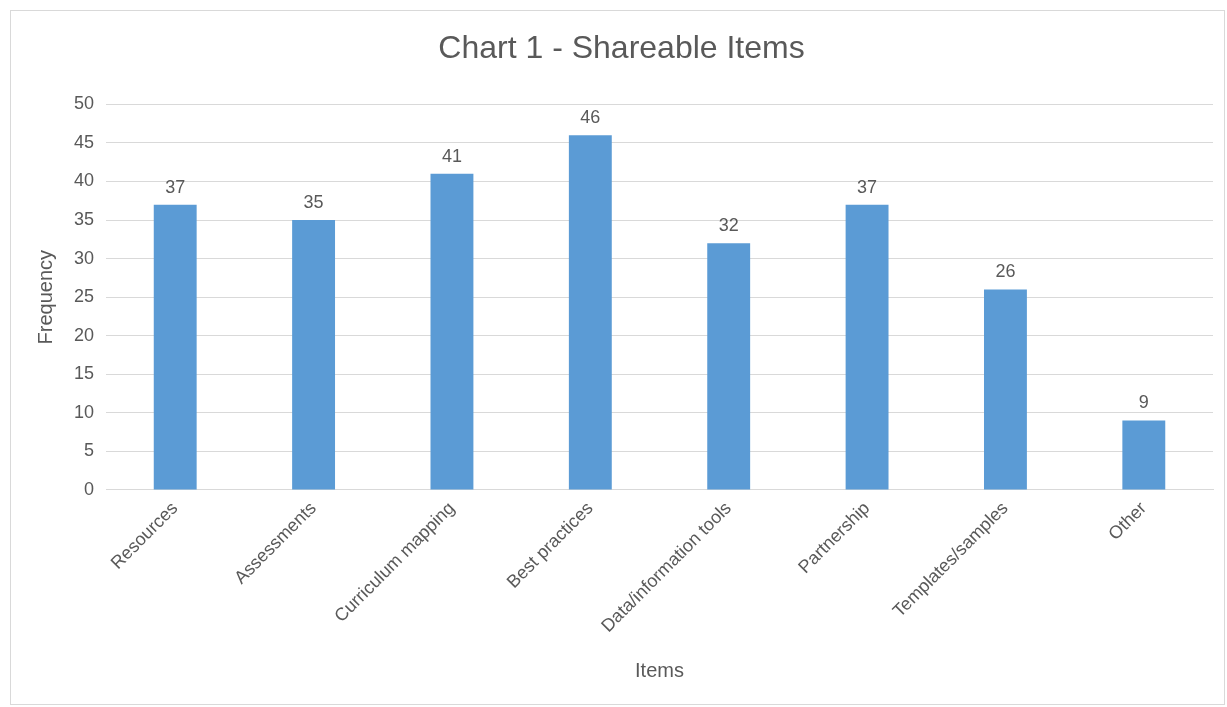 This screenshot has height=707, width=1227. I want to click on y-tick-label: 15, so click(84, 373).